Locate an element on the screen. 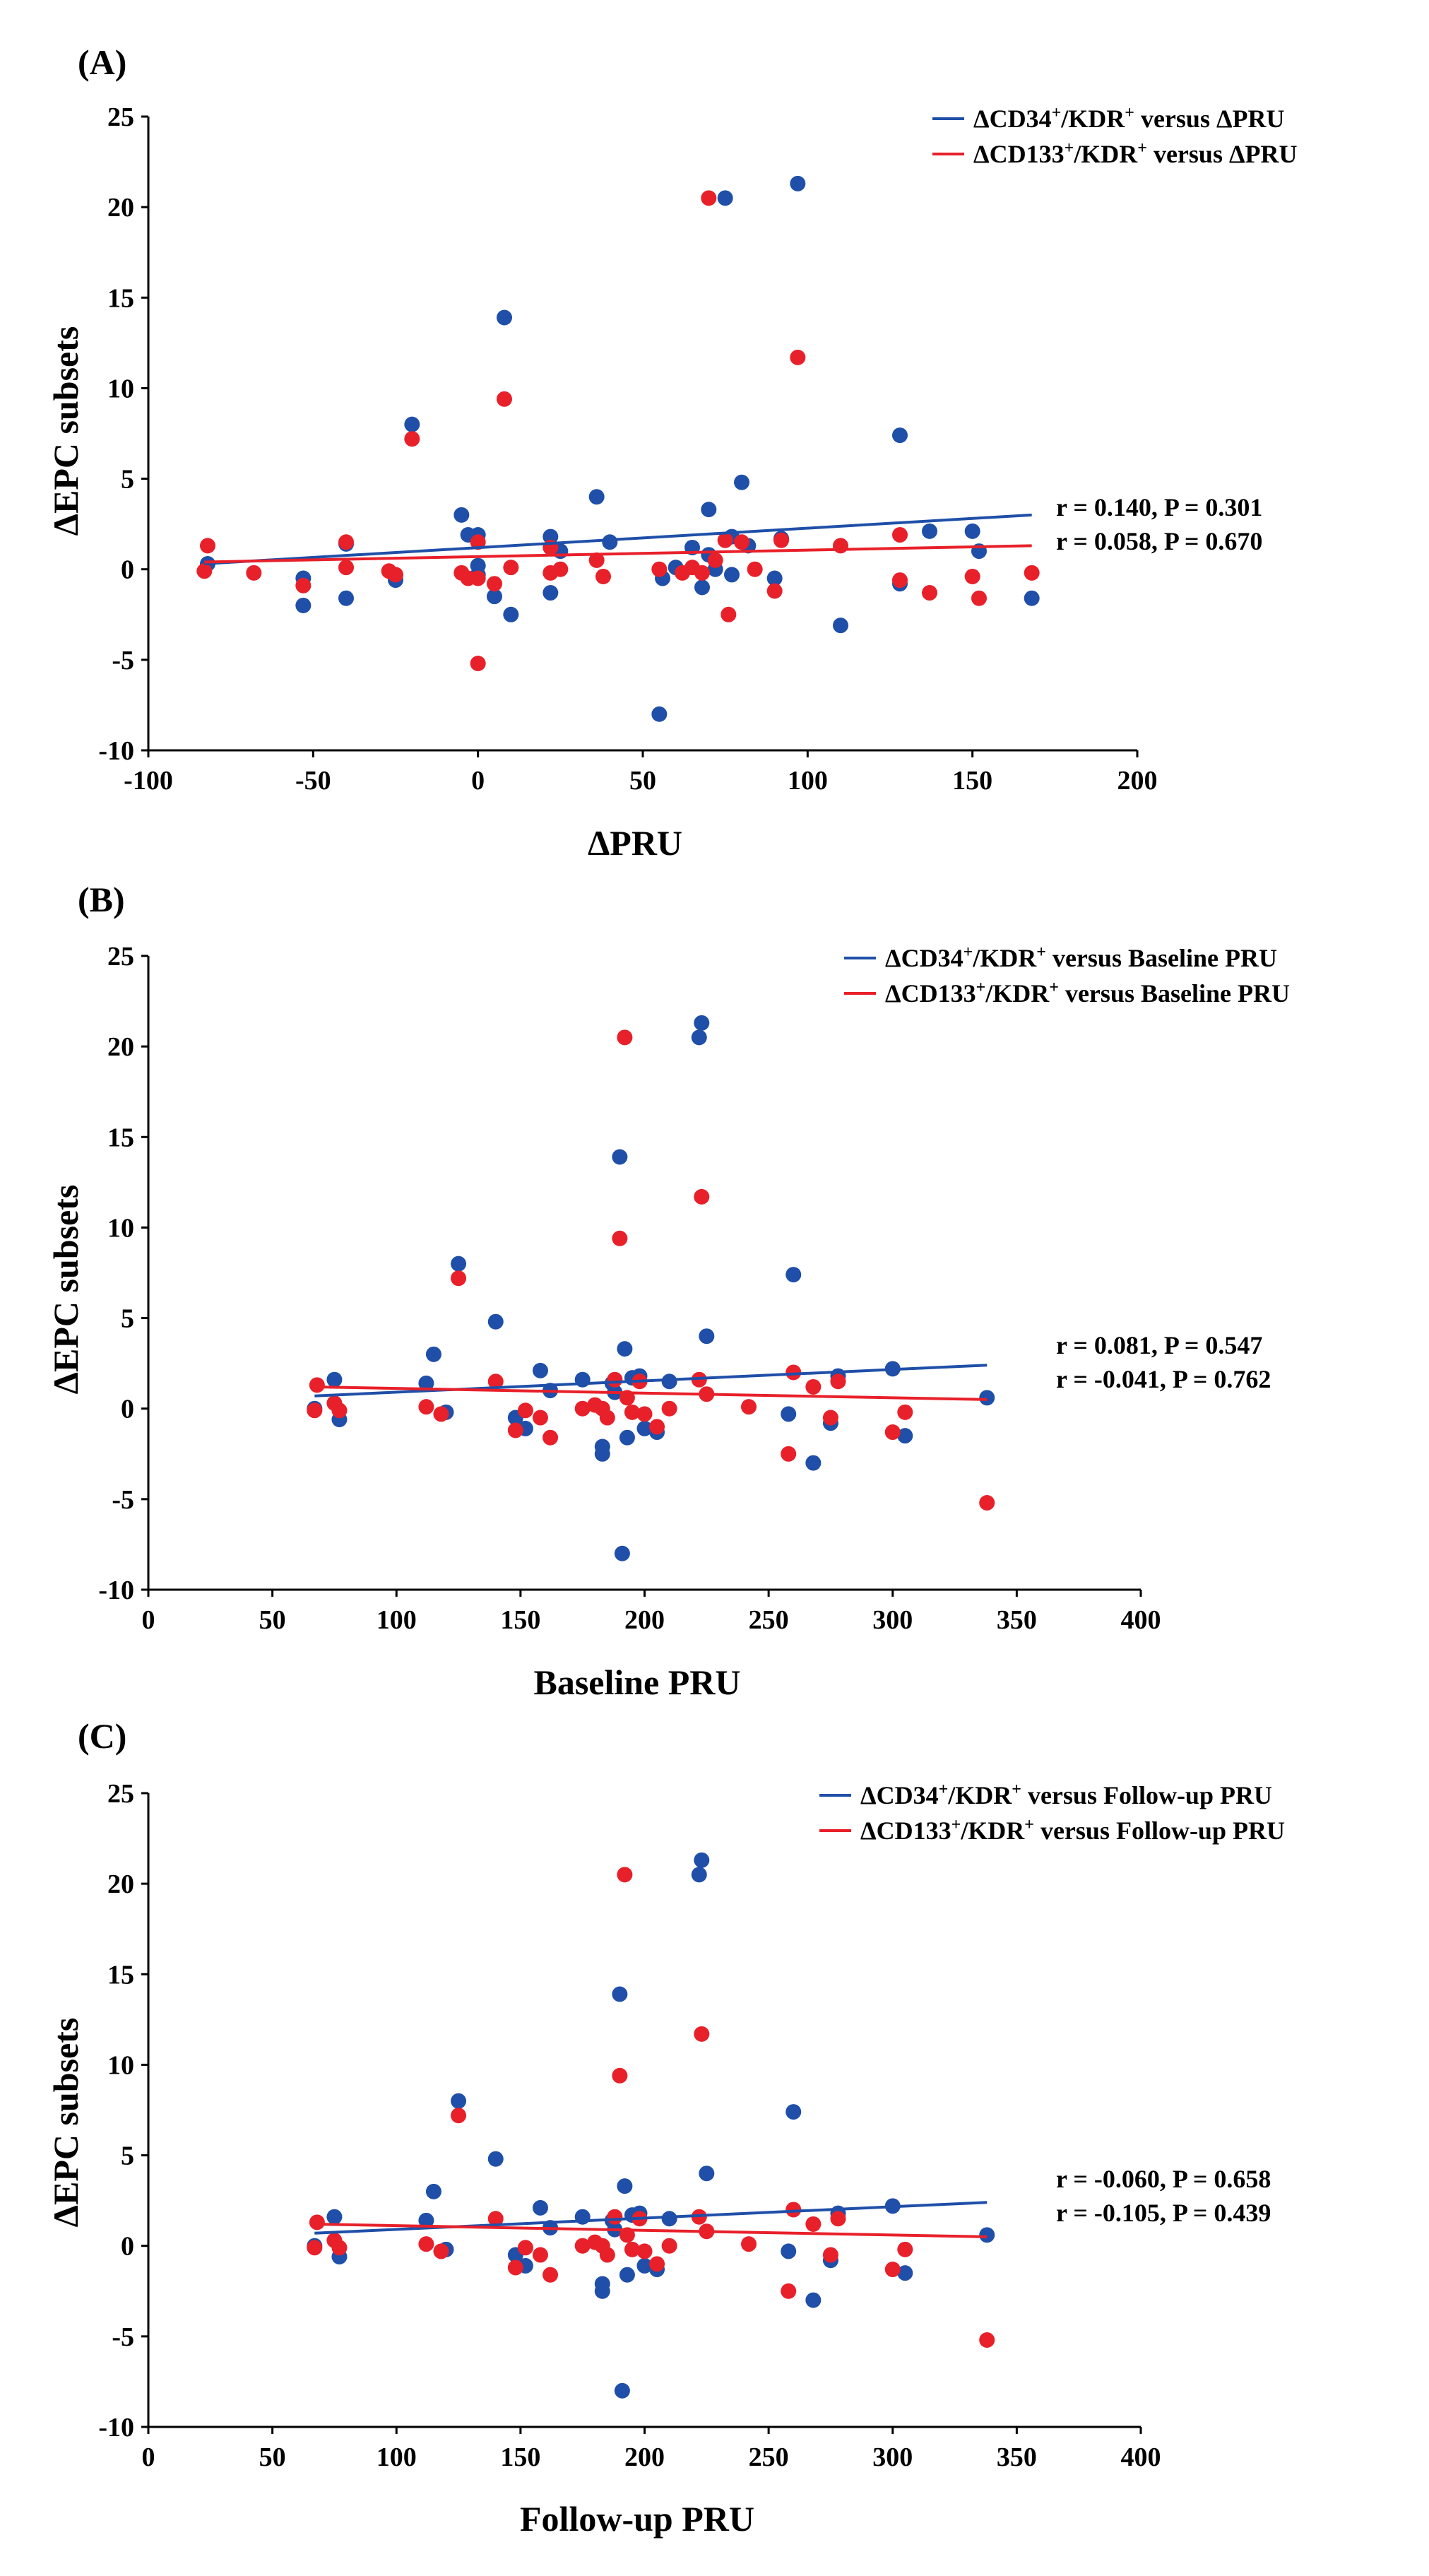 The image size is (1429, 2576). y-tick-label: 10 is located at coordinates (120, 388).